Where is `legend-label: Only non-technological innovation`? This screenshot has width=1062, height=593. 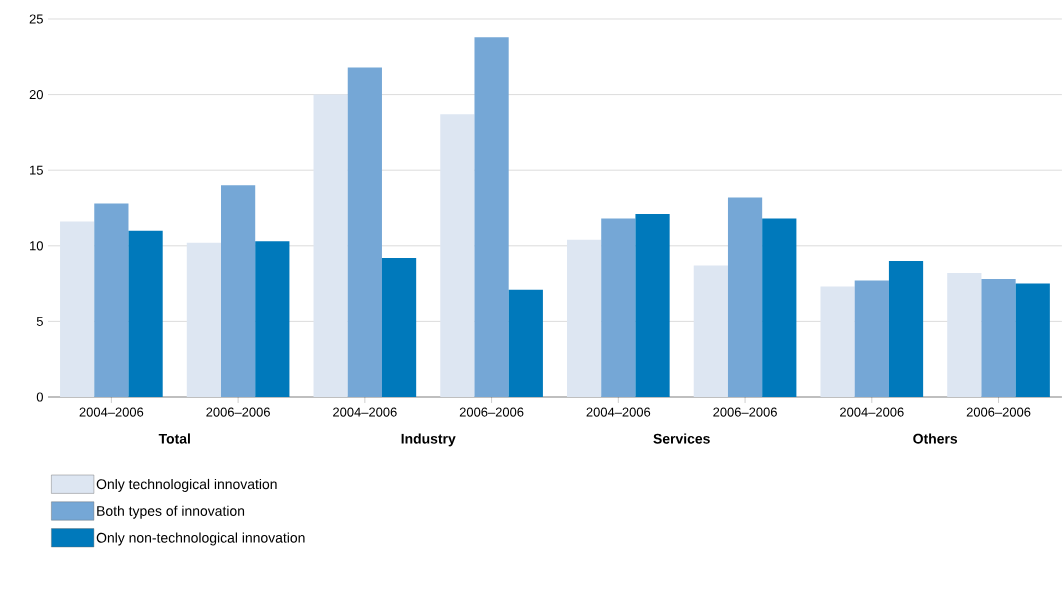
legend-label: Only non-technological innovation is located at coordinates (200, 539).